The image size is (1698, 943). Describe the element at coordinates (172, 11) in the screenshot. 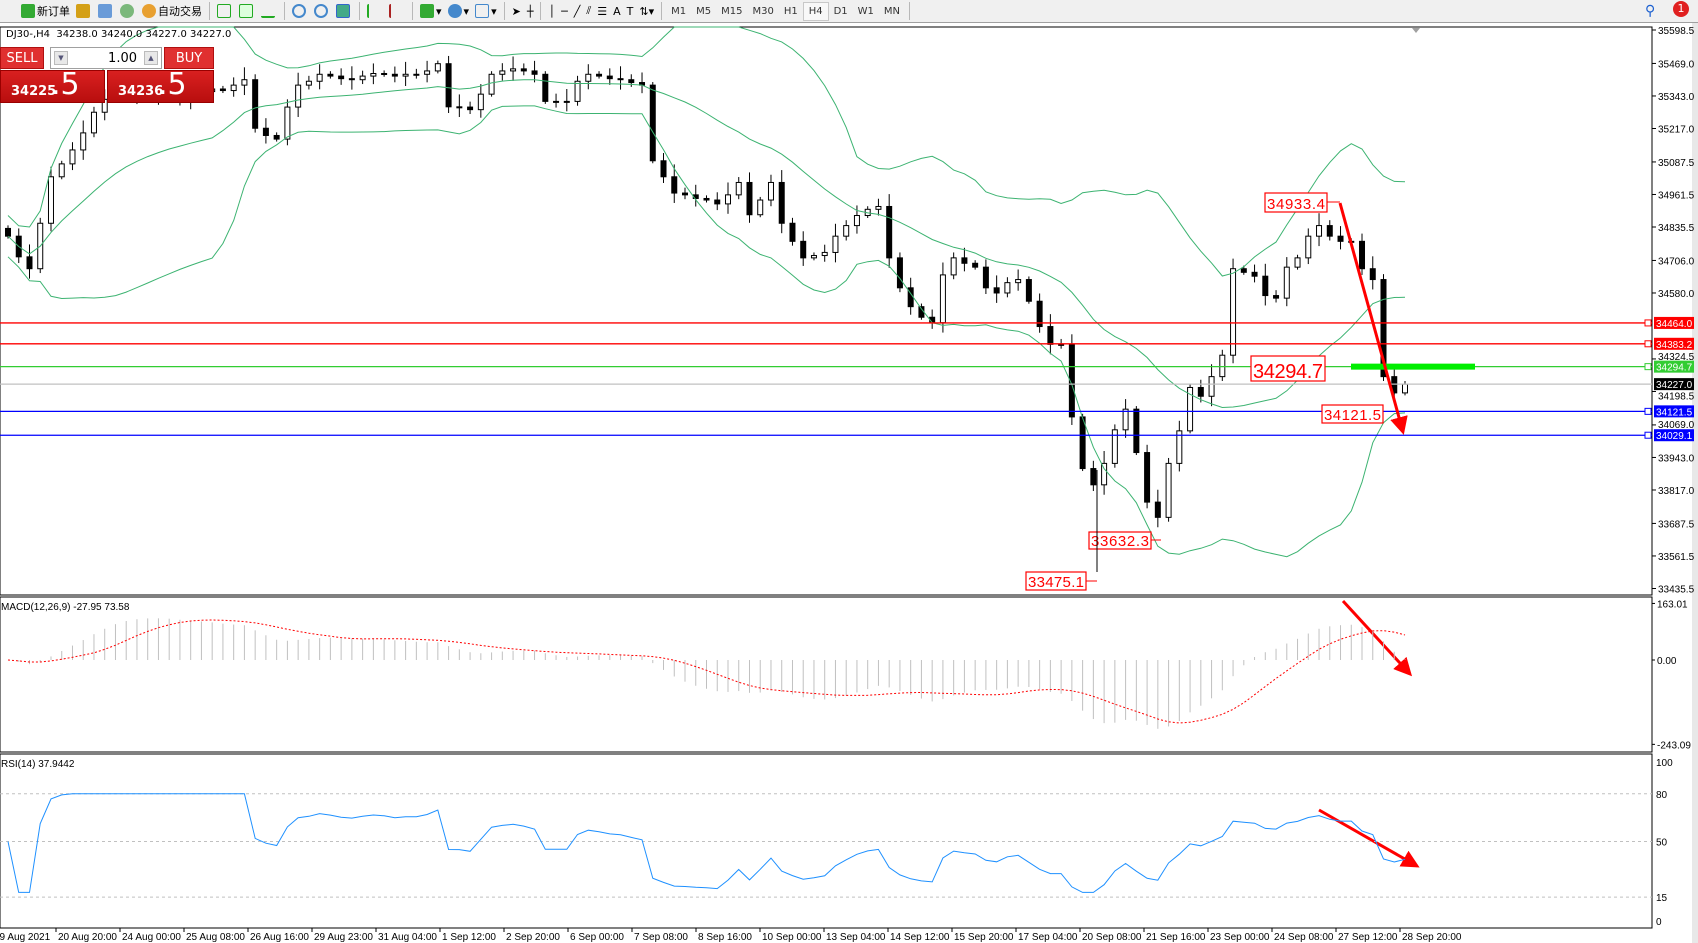

I see `auto-trading-button: 自动交易` at that location.